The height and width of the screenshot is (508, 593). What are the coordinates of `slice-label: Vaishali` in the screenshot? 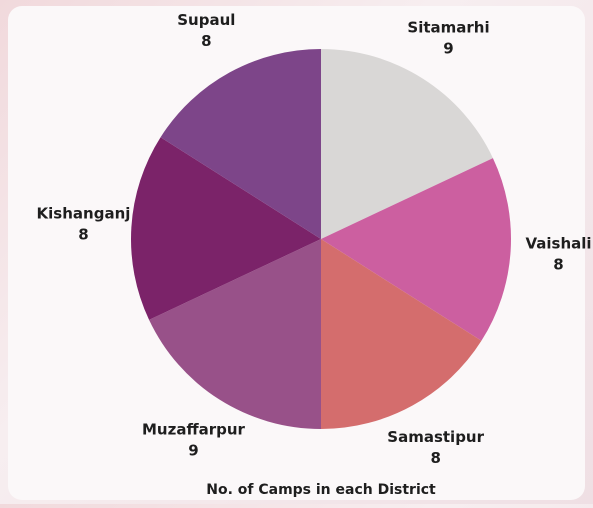 It's located at (558, 243).